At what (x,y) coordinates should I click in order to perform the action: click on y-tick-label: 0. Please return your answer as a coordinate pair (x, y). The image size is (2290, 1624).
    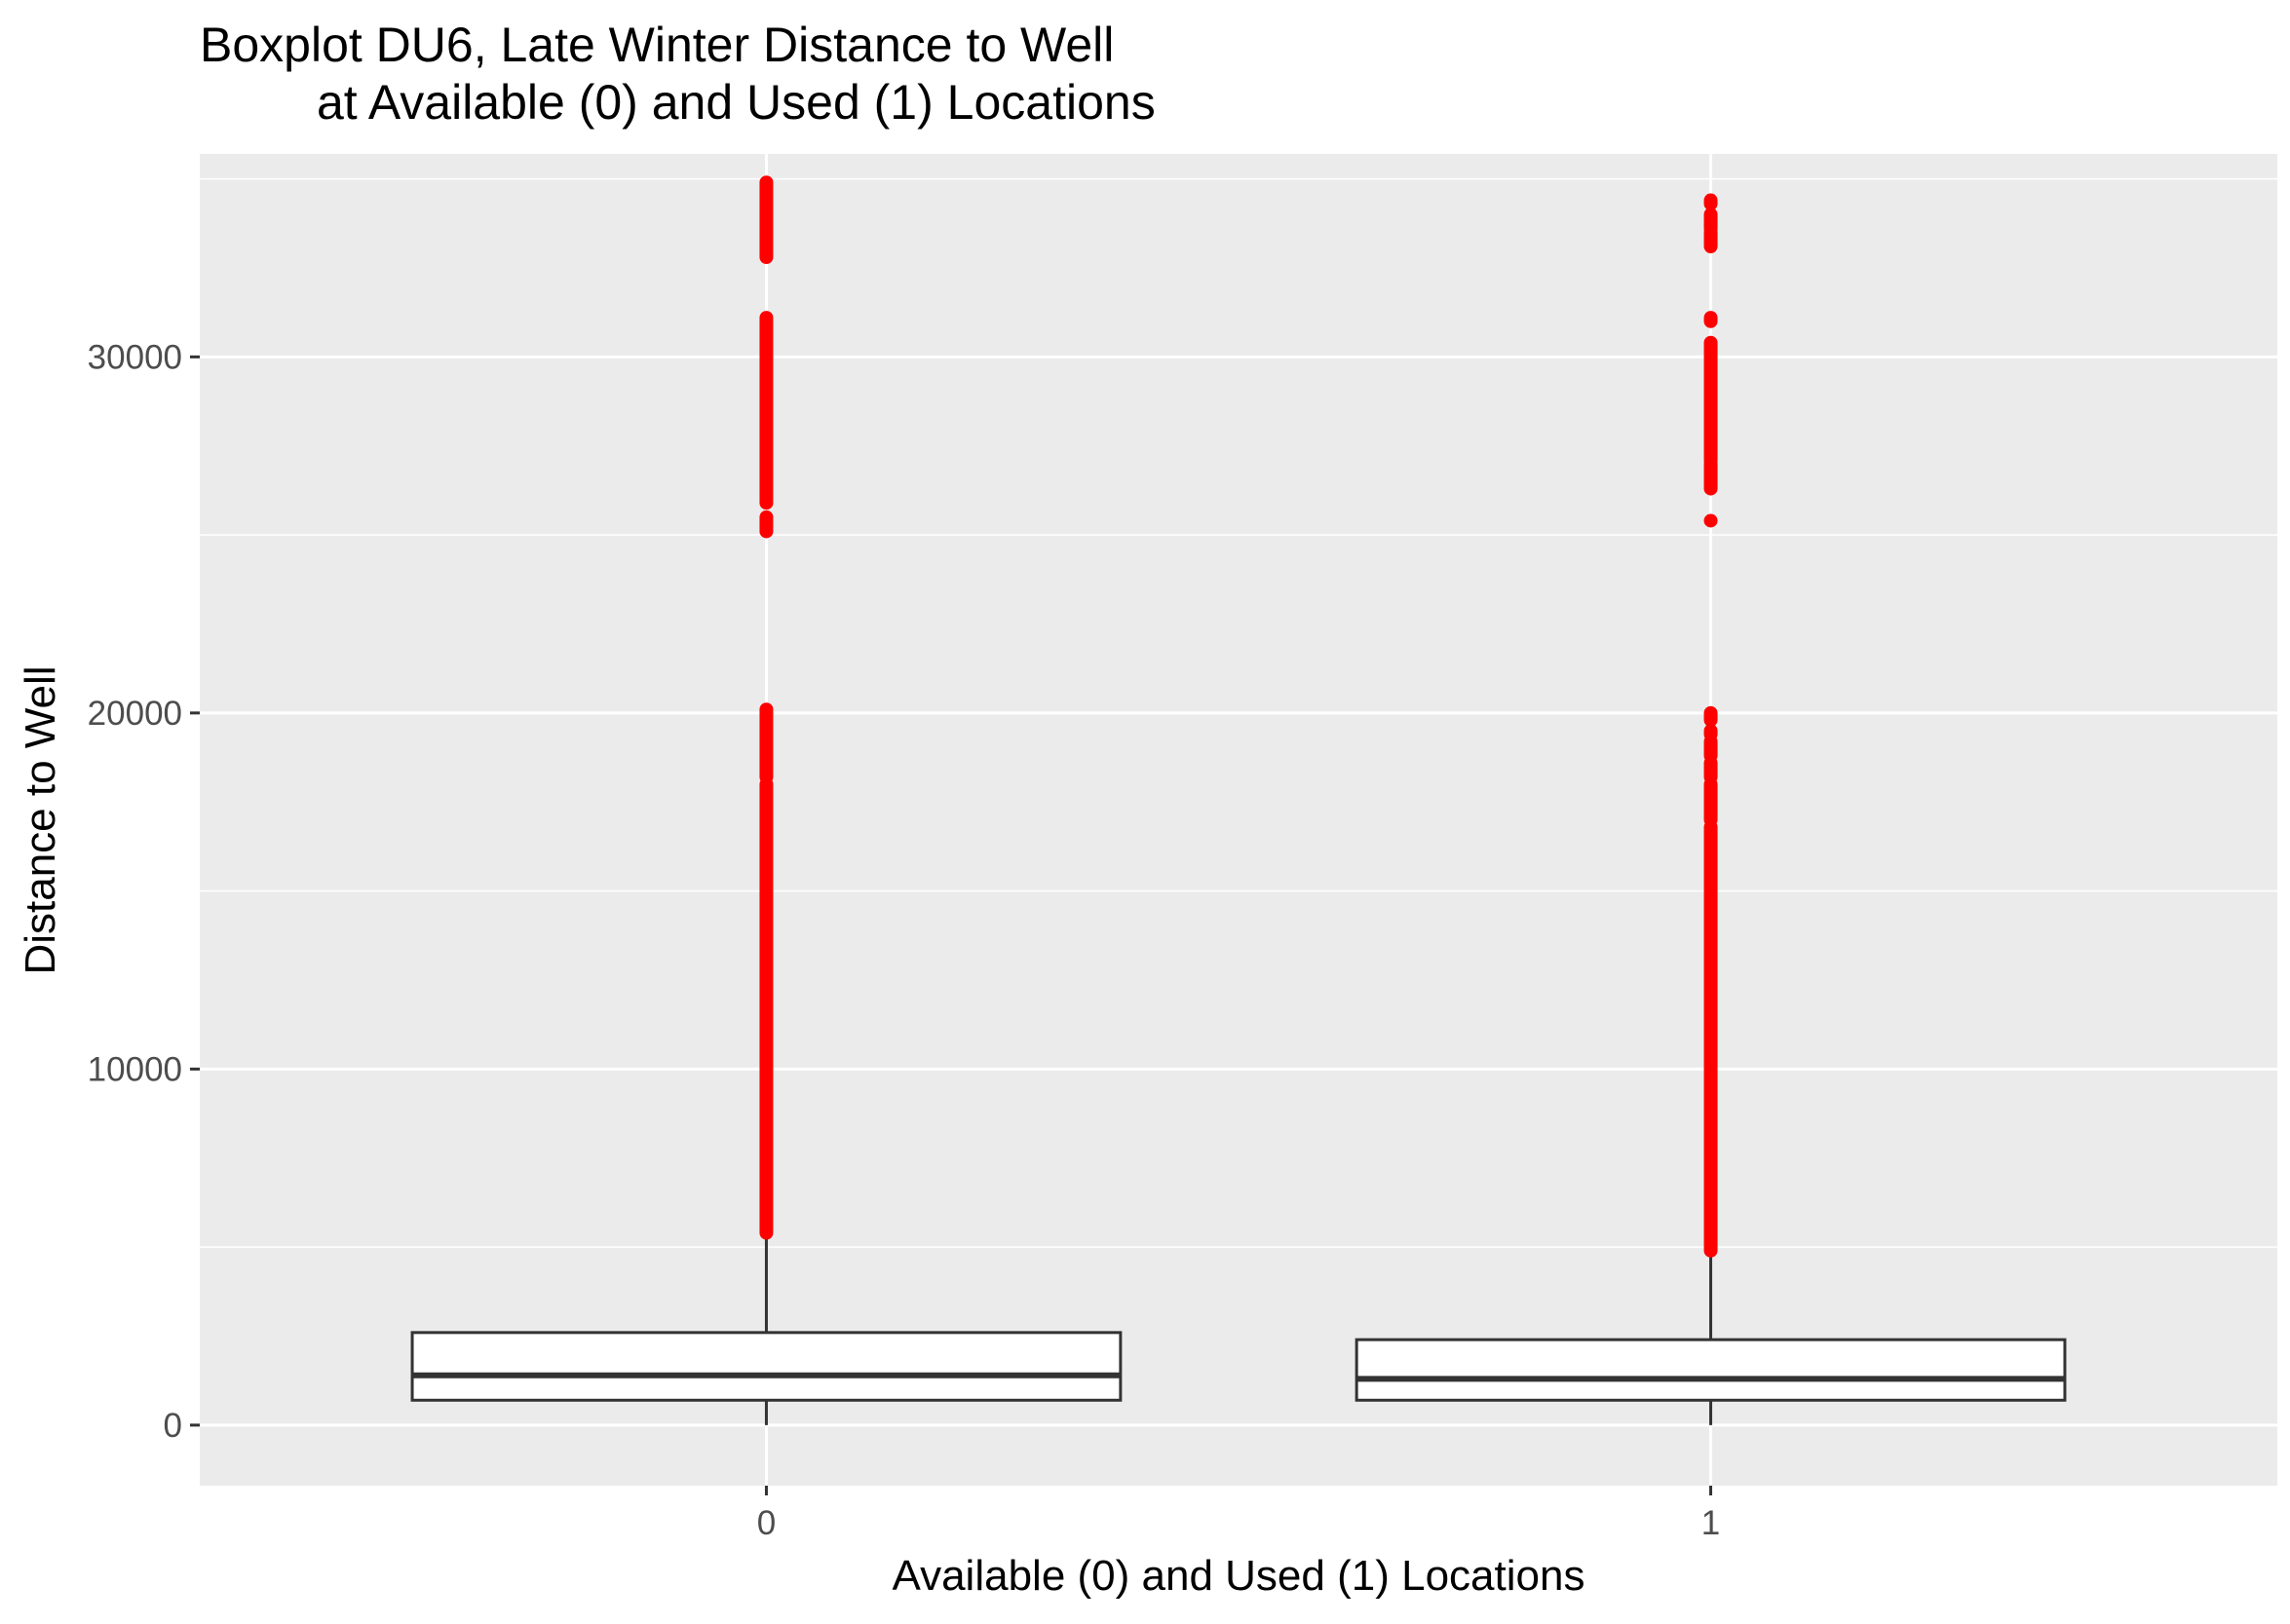
    Looking at the image, I should click on (173, 1426).